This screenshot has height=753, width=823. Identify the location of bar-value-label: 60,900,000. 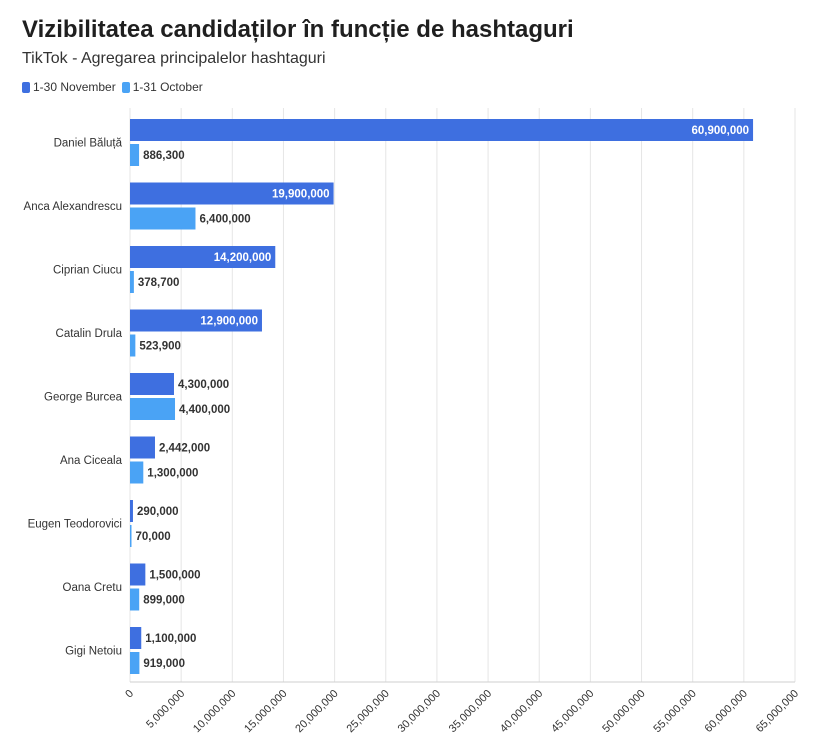
(720, 131).